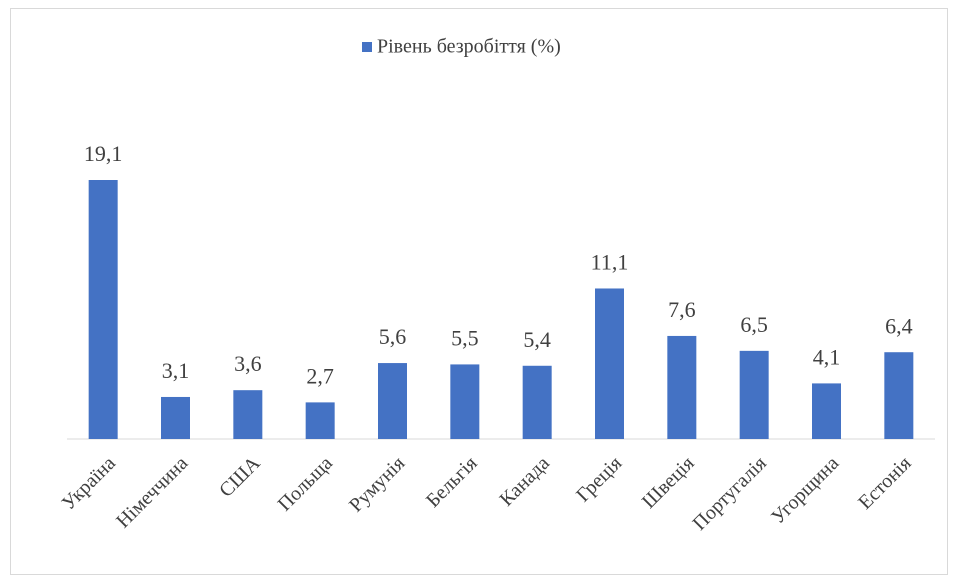 This screenshot has width=954, height=580. Describe the element at coordinates (465, 337) in the screenshot. I see `data-label: 5,5` at that location.